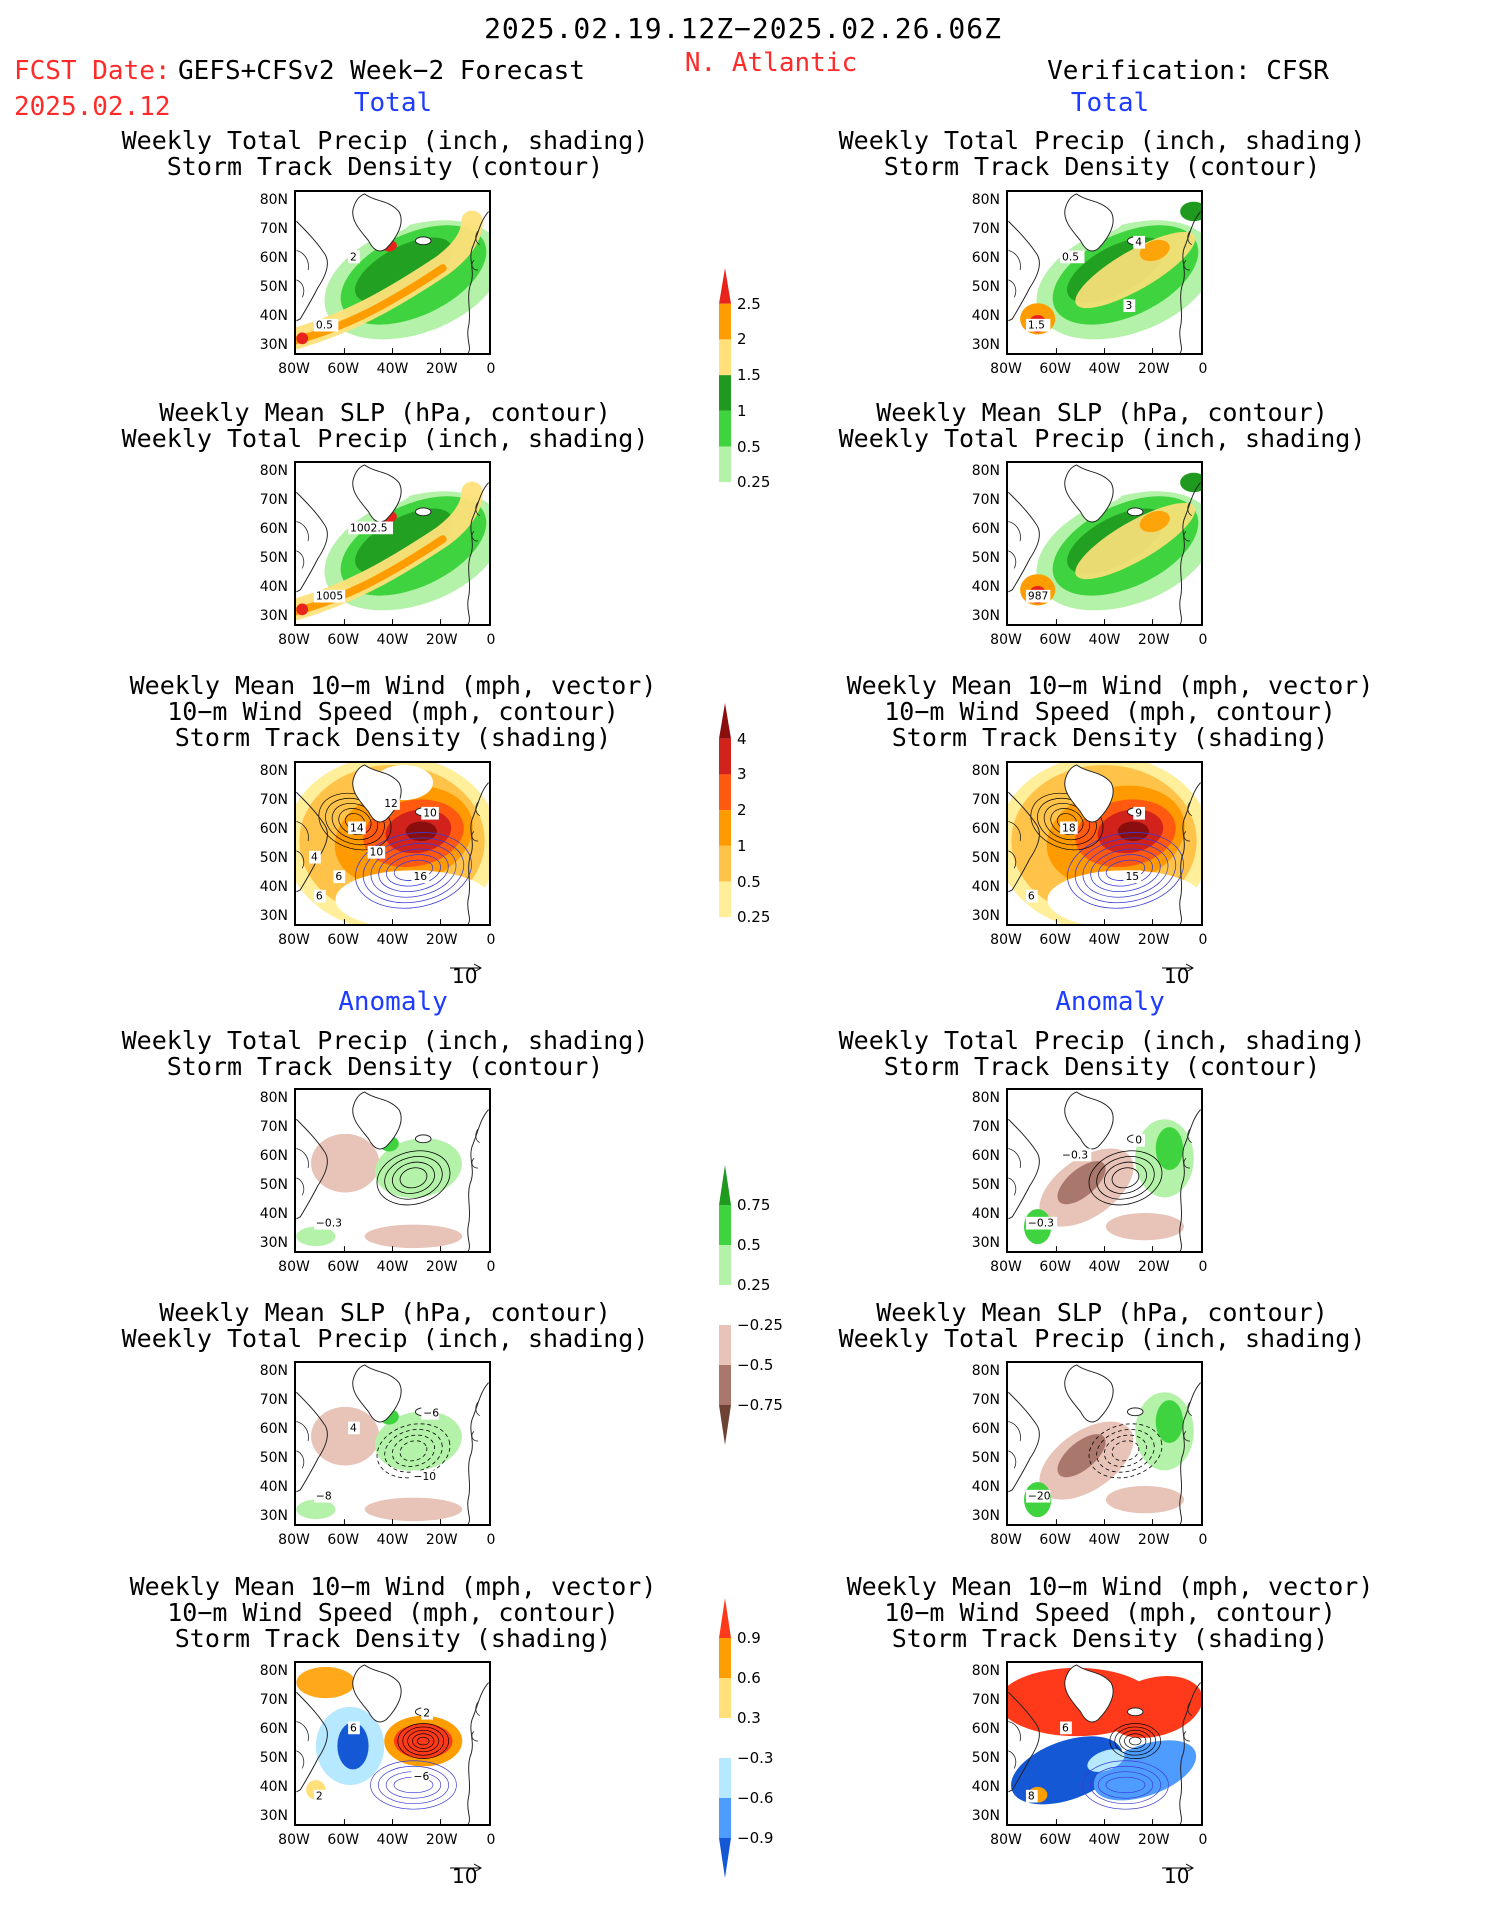 This screenshot has height=1925, width=1487. What do you see at coordinates (1104, 1743) in the screenshot?
I see `map-field: 86` at bounding box center [1104, 1743].